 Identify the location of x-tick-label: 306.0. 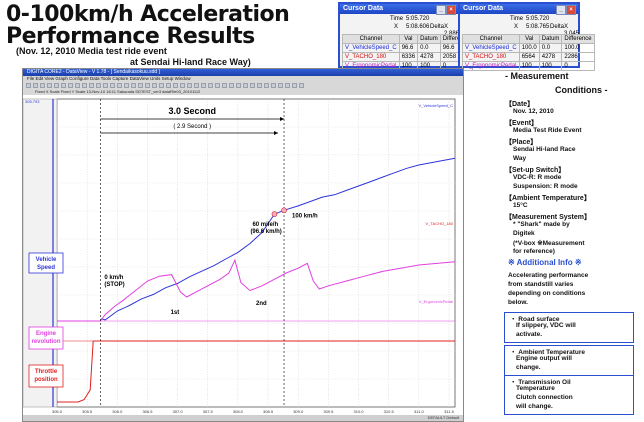
(117, 411).